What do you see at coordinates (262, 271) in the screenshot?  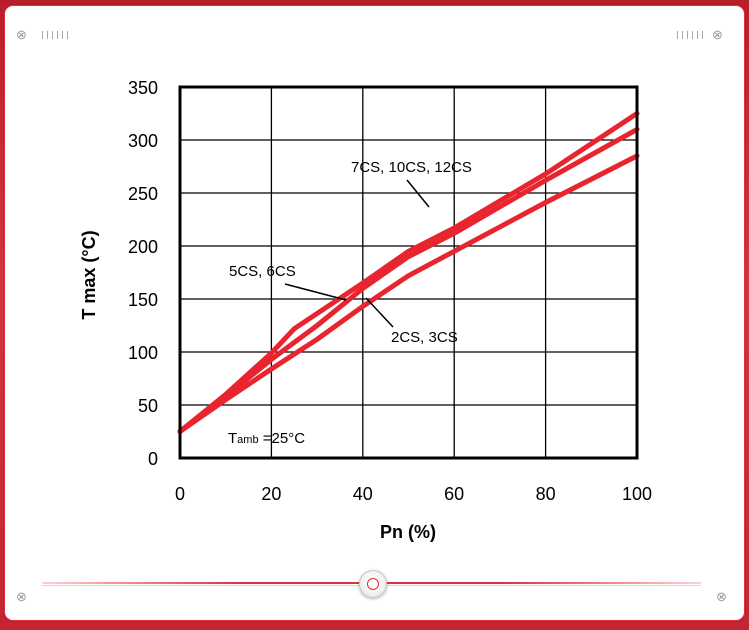 I see `annotation-5cs-6cs: 5CS, 6CS` at bounding box center [262, 271].